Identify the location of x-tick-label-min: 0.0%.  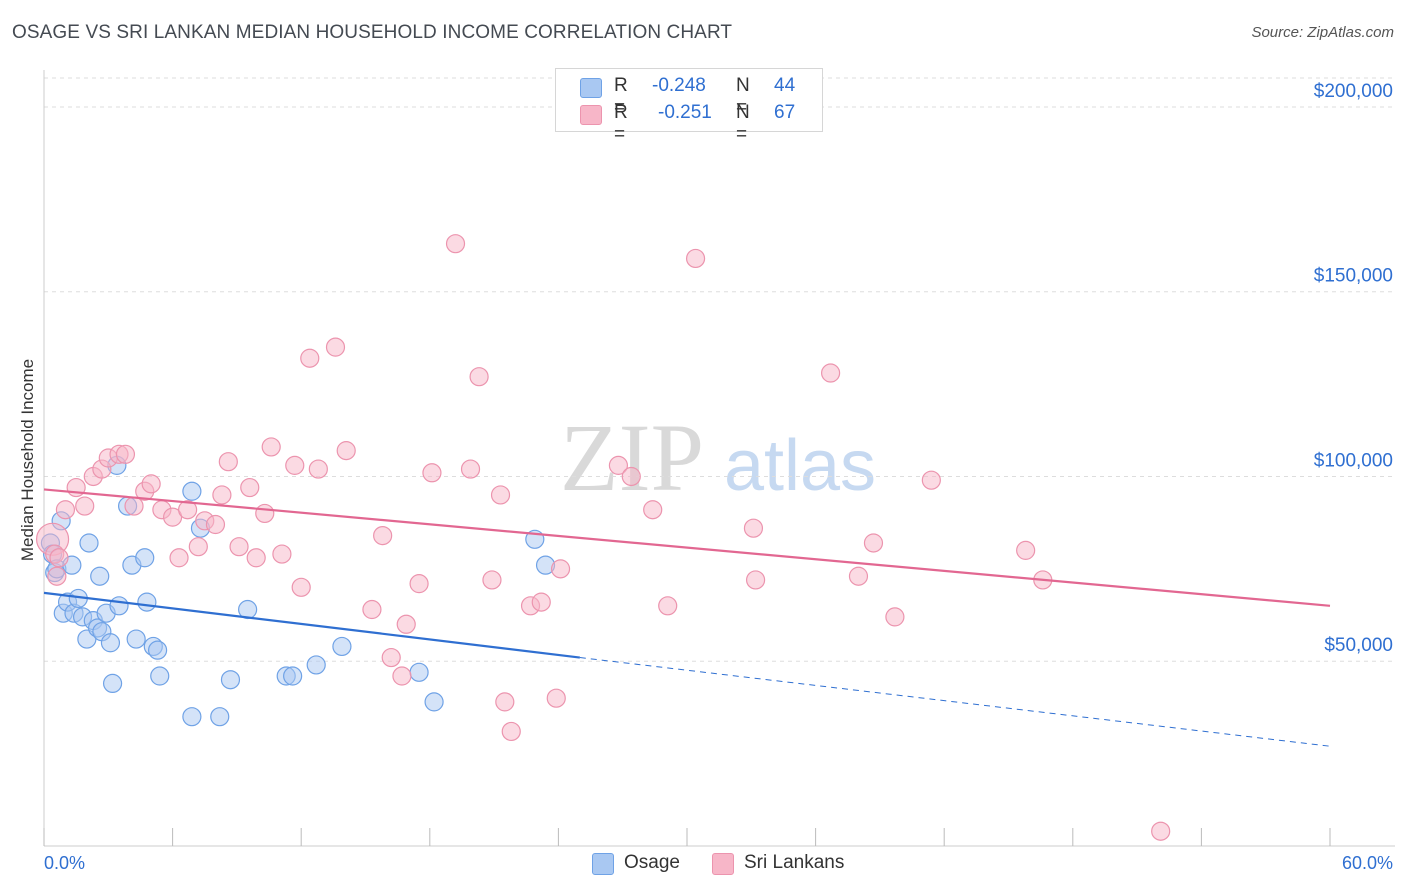
(64, 863).